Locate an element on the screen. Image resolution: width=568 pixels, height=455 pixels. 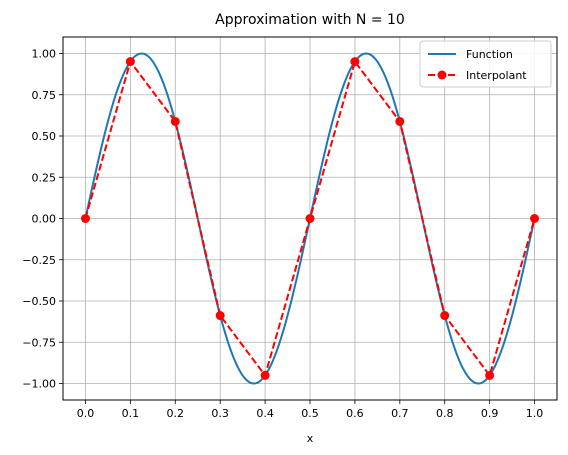
x-tick-label: 0.6 is located at coordinates (355, 413).